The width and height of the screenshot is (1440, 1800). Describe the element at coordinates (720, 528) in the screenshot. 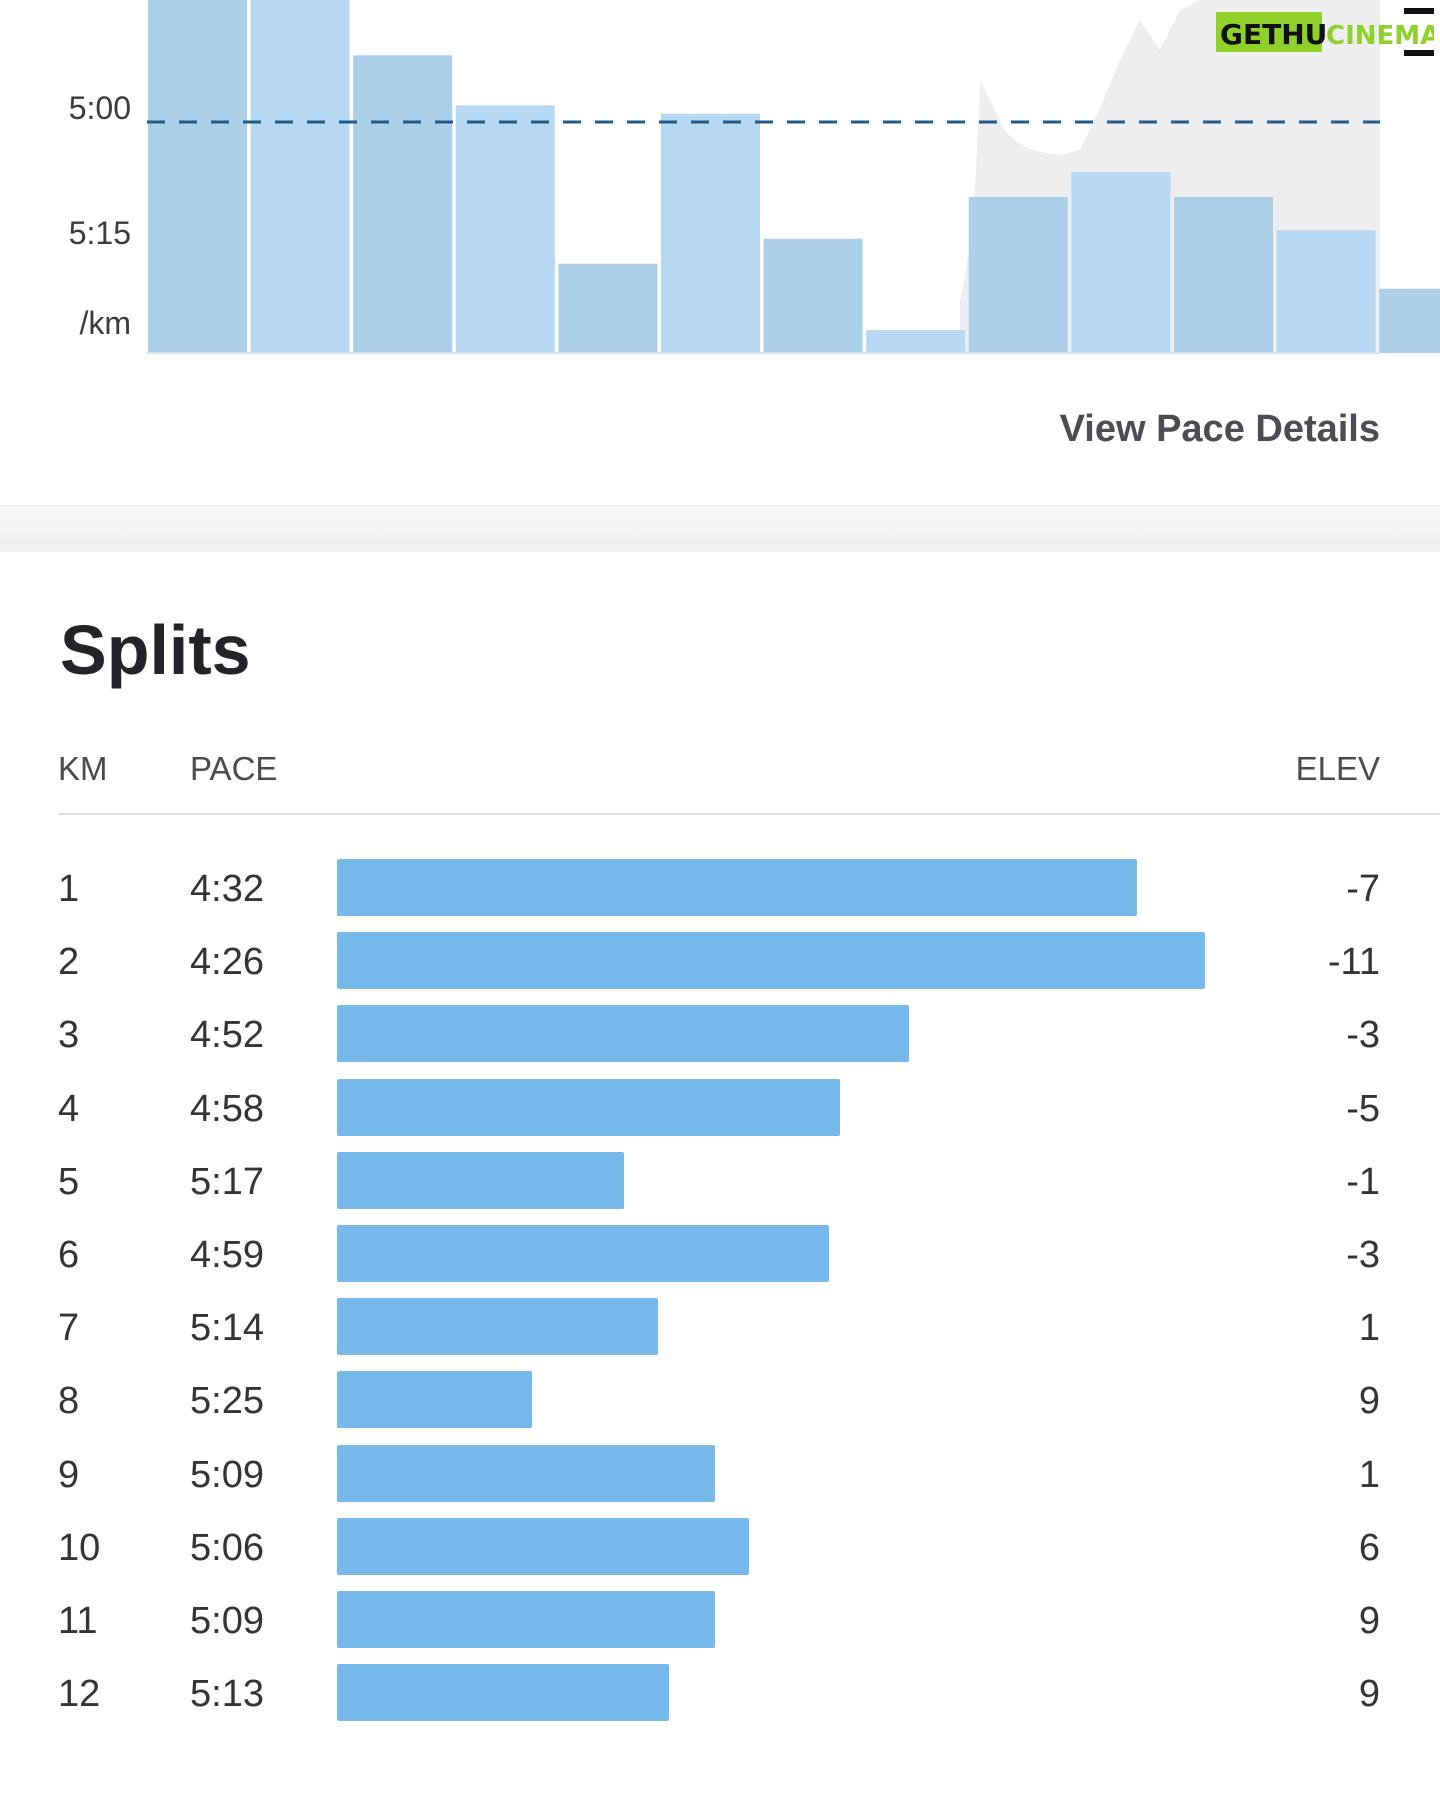

I see `section-divider` at that location.